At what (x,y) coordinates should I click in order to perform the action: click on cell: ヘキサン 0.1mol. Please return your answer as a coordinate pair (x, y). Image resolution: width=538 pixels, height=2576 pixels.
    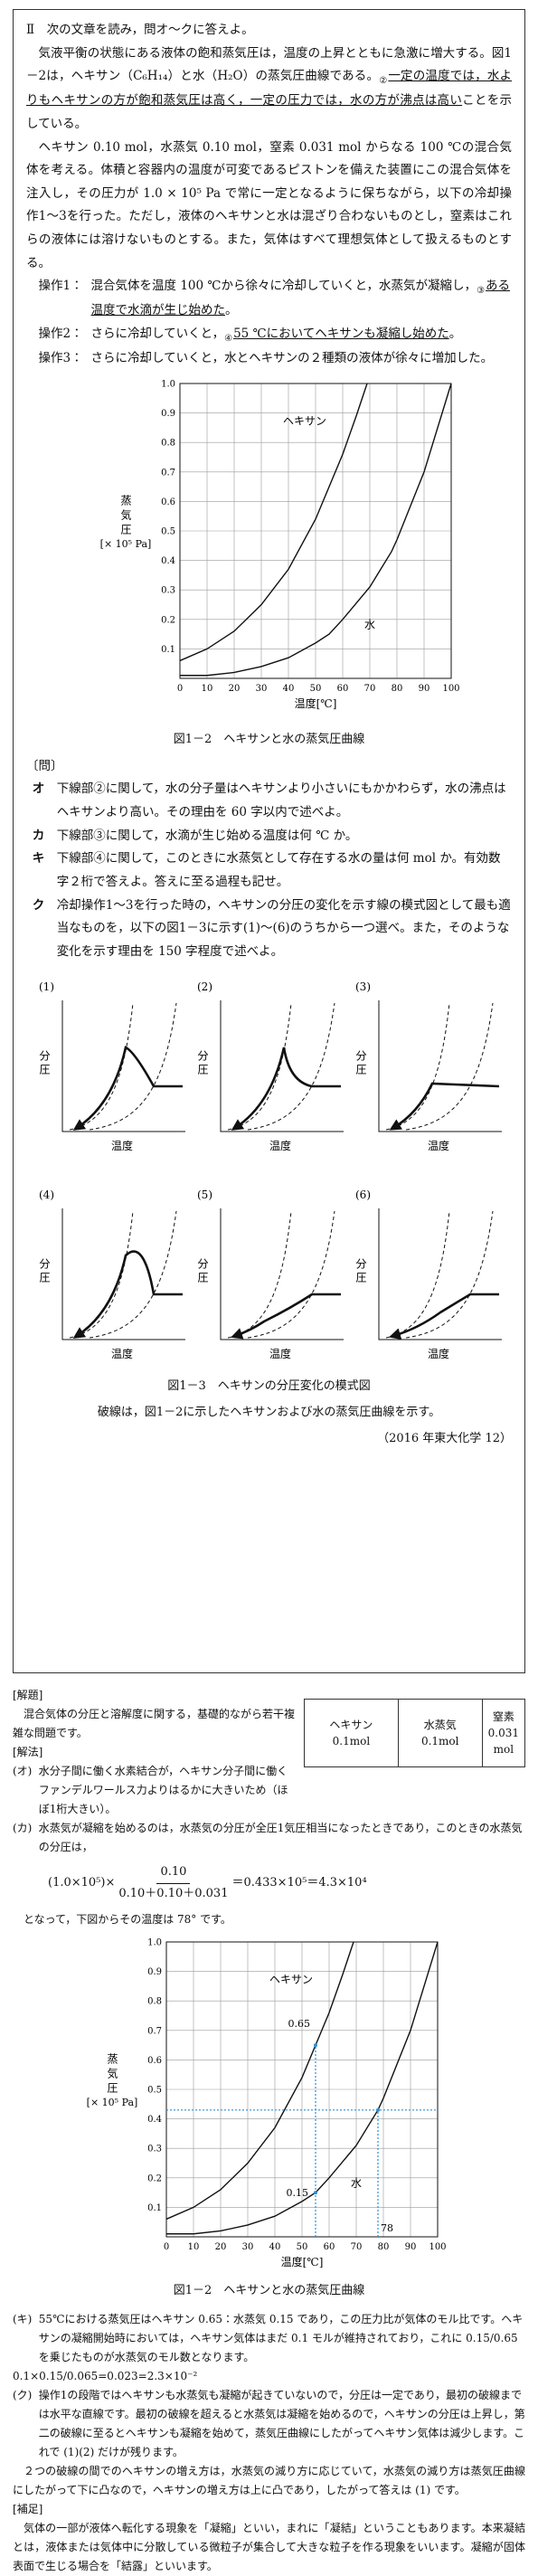
    Looking at the image, I should click on (351, 1733).